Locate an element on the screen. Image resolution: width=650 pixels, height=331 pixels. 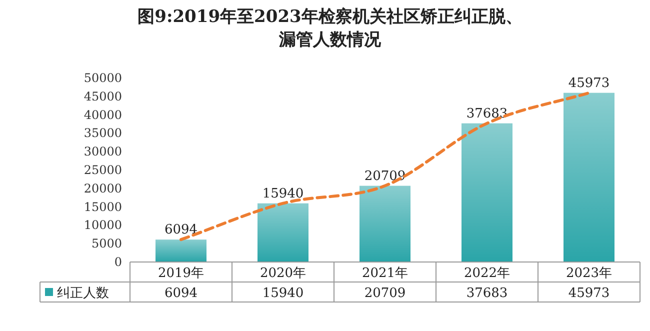
x-tick-label: 2019年 is located at coordinates (181, 273).